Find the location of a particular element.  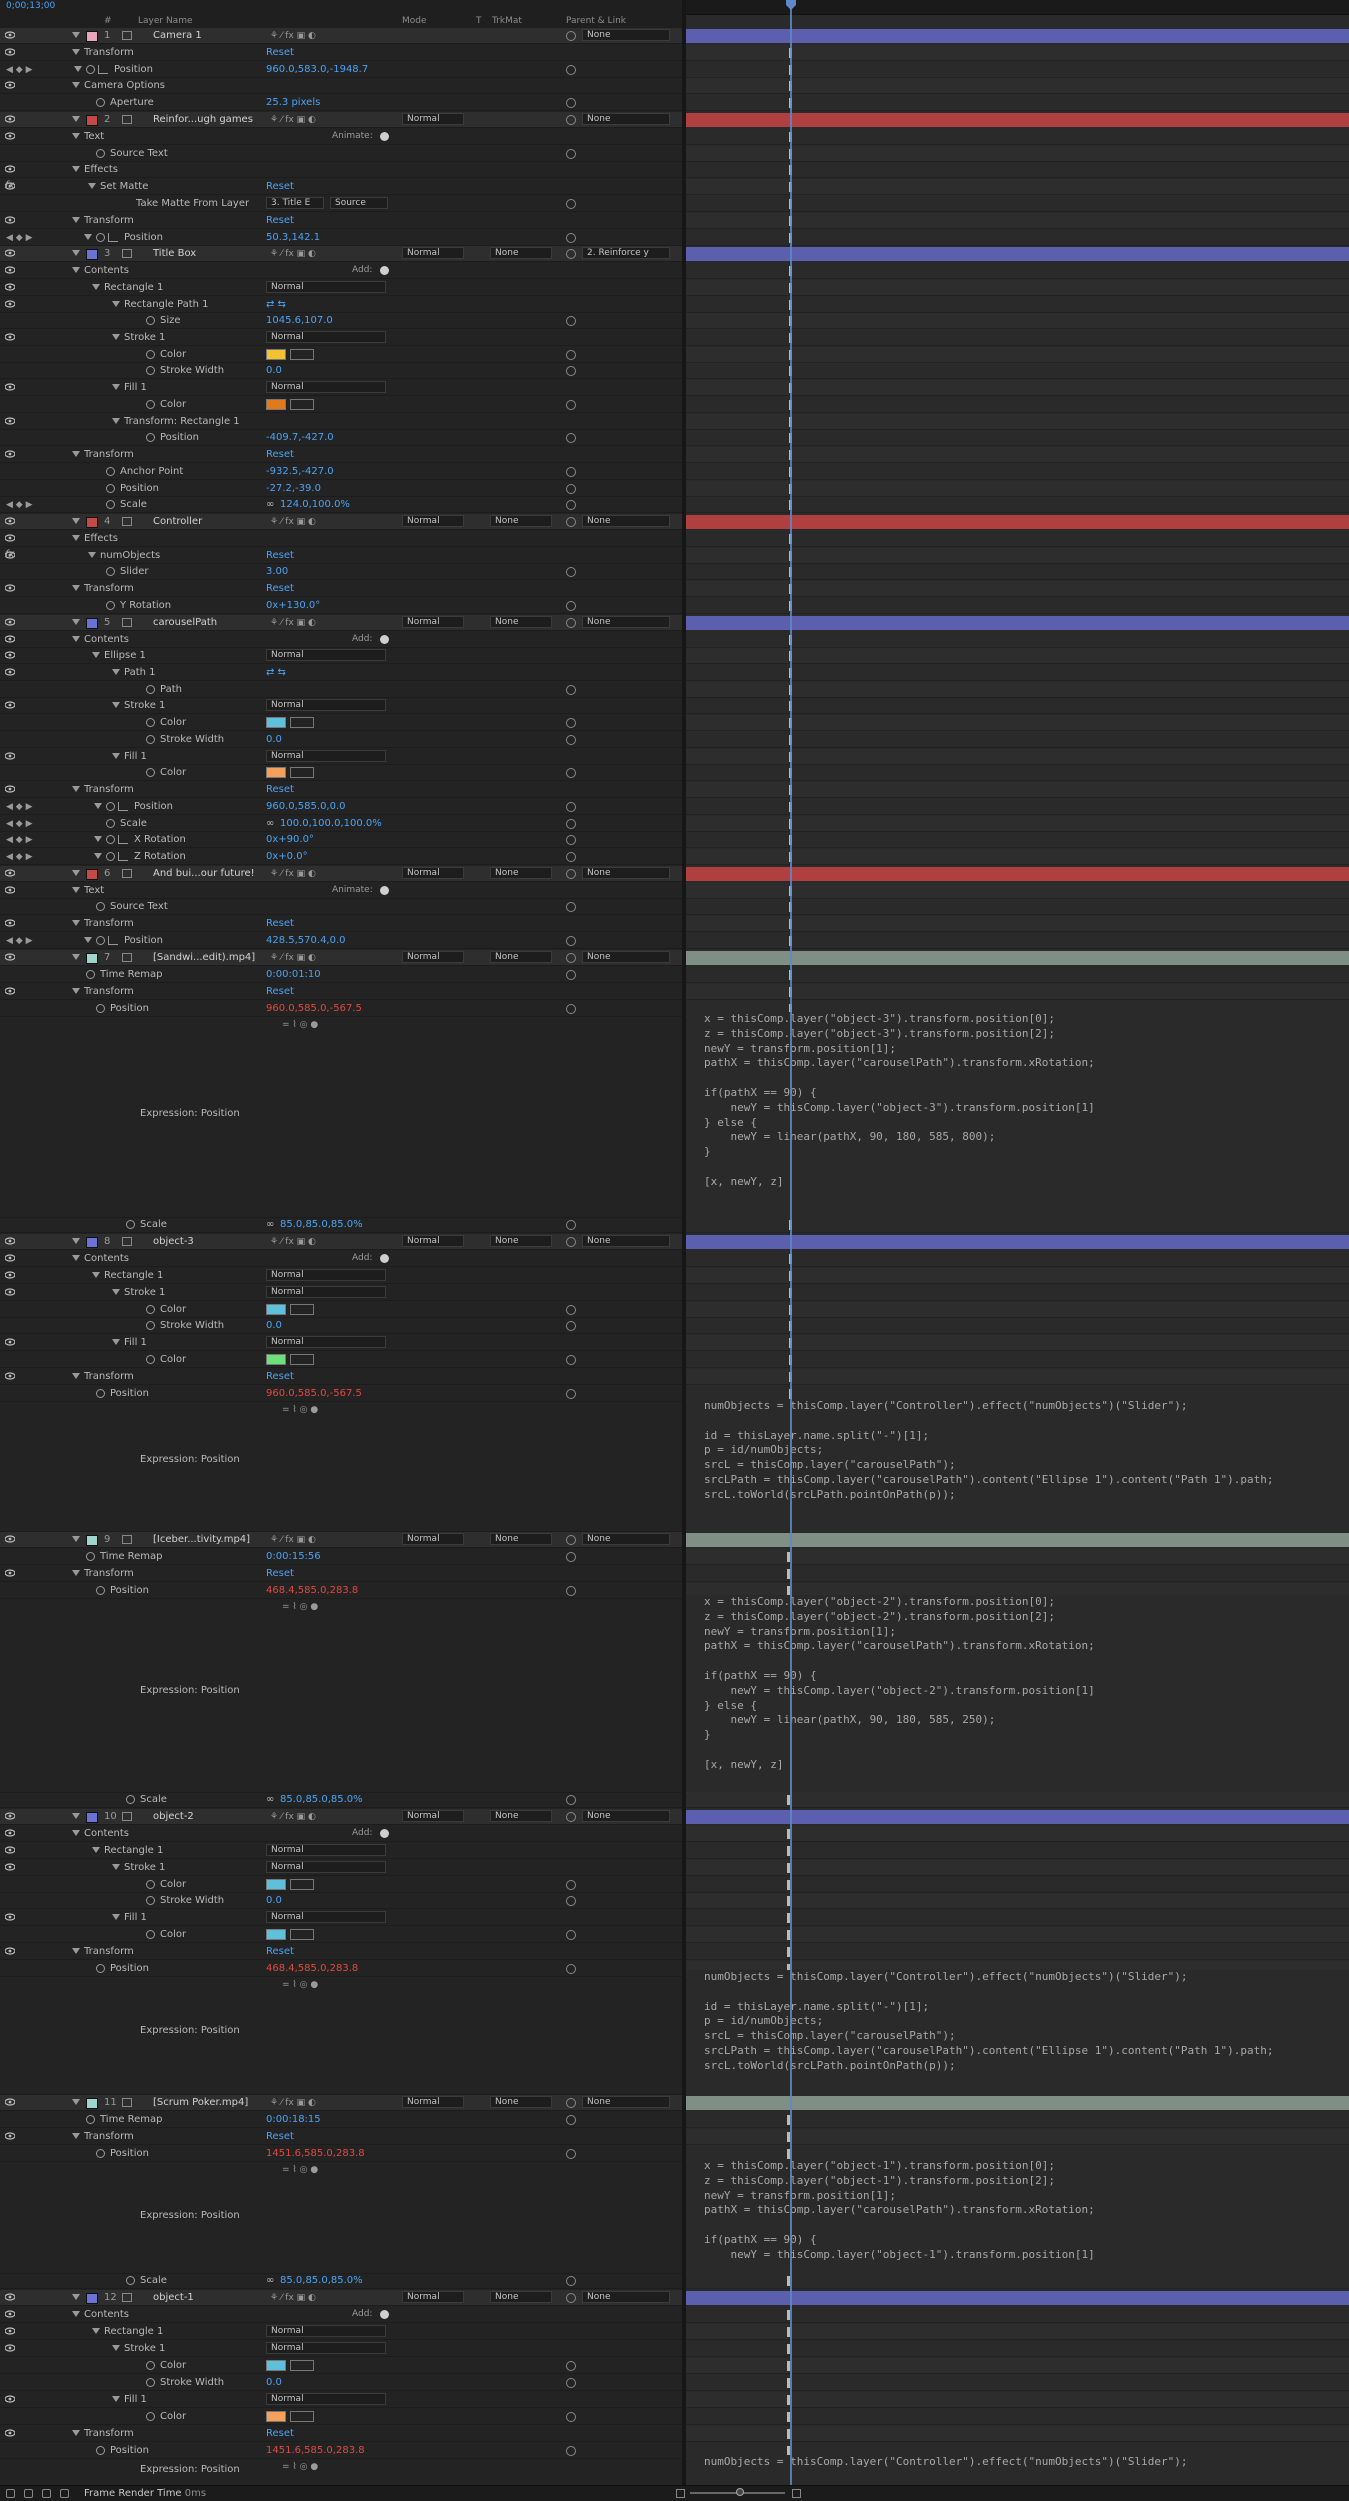

property-value: 0x+90.0° is located at coordinates (290, 839).